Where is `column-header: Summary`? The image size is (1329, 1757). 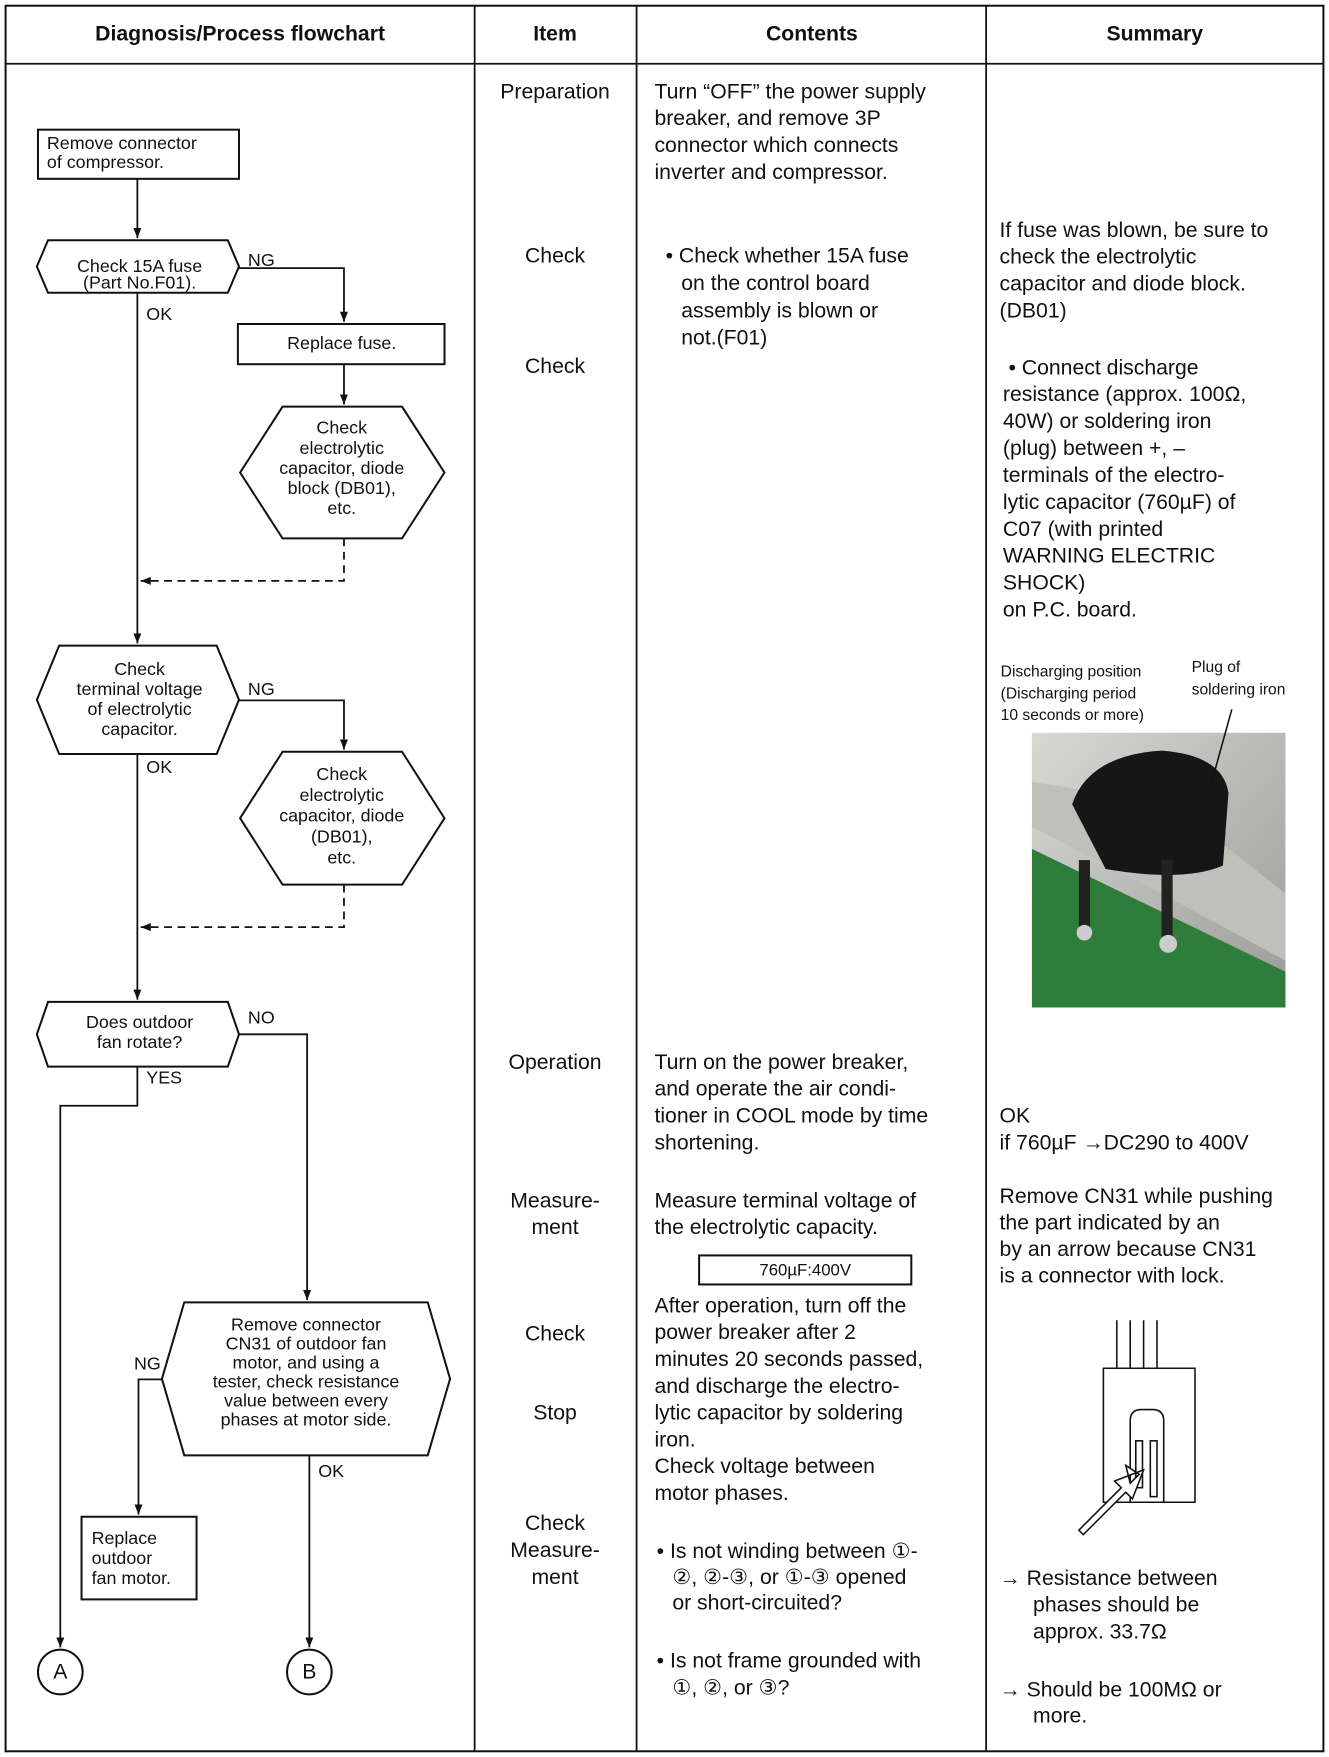 column-header: Summary is located at coordinates (1154, 33).